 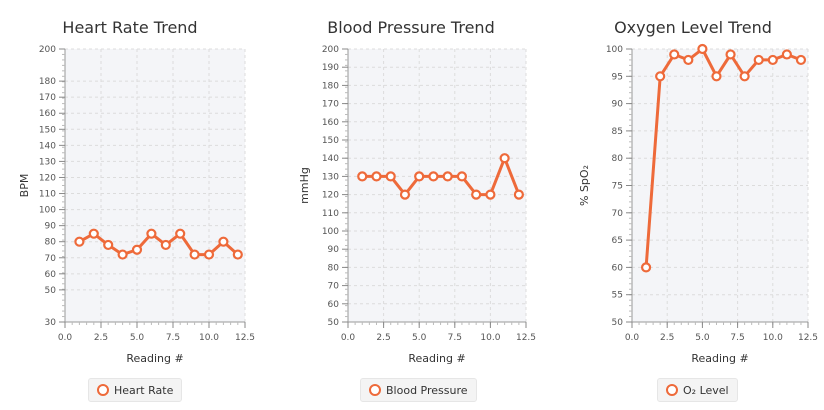 What do you see at coordinates (144, 390) in the screenshot?
I see `legend-label: Heart Rate` at bounding box center [144, 390].